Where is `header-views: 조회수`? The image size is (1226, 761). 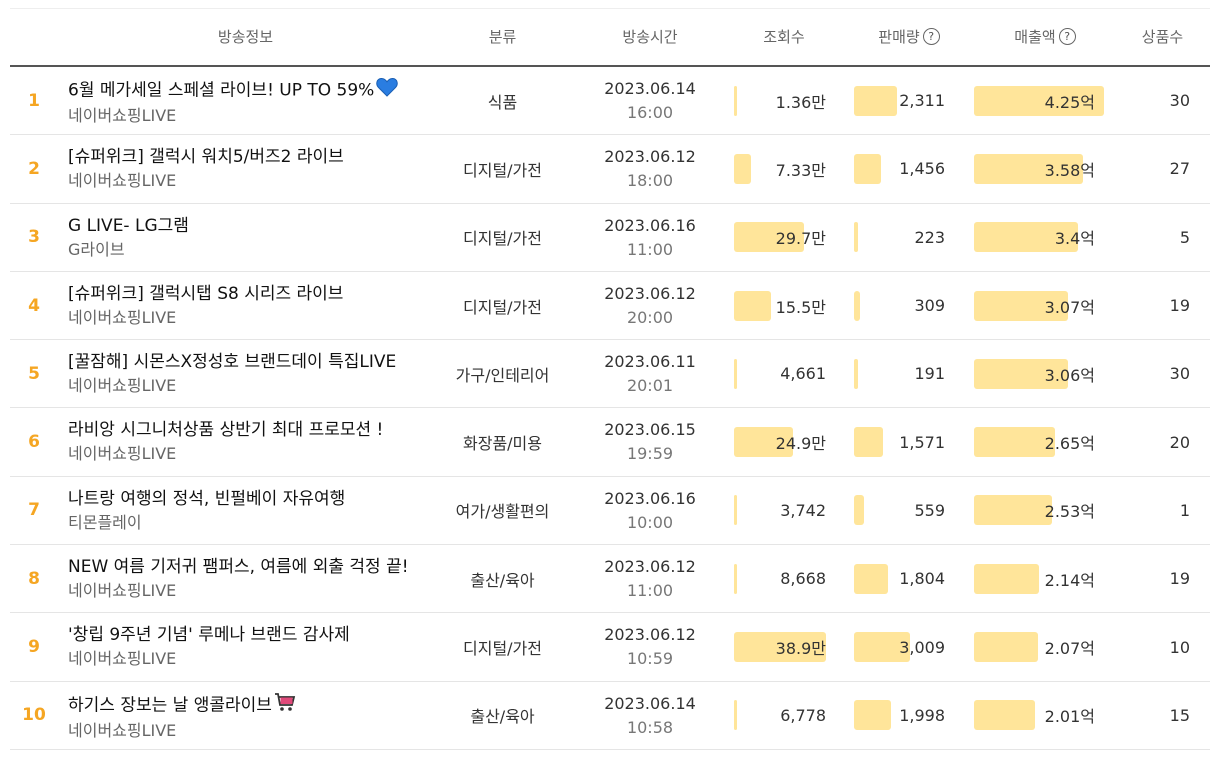 header-views: 조회수 is located at coordinates (784, 37).